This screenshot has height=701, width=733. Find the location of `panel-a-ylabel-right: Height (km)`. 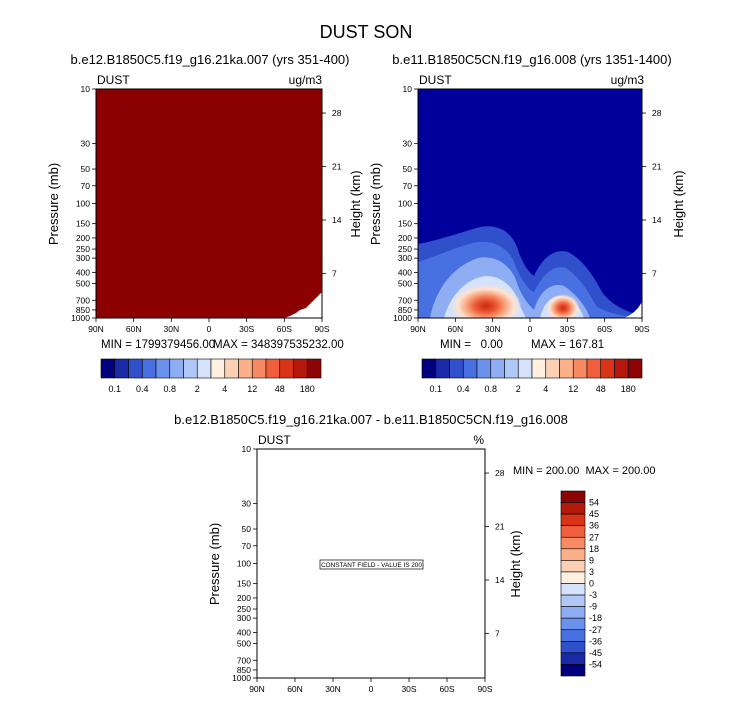

panel-a-ylabel-right: Height (km) is located at coordinates (355, 203).